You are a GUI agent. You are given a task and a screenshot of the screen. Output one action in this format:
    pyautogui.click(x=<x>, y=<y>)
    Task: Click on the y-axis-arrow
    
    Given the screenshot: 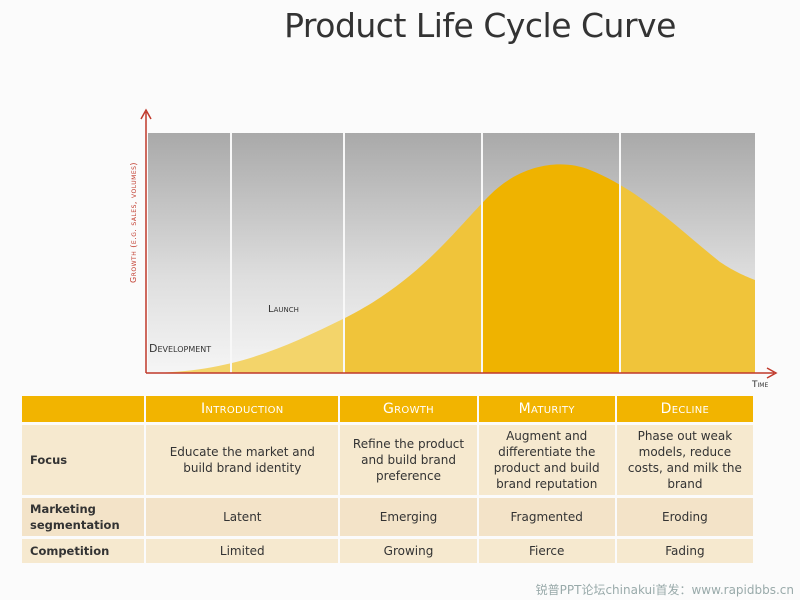 What is the action you would take?
    pyautogui.click(x=146, y=114)
    